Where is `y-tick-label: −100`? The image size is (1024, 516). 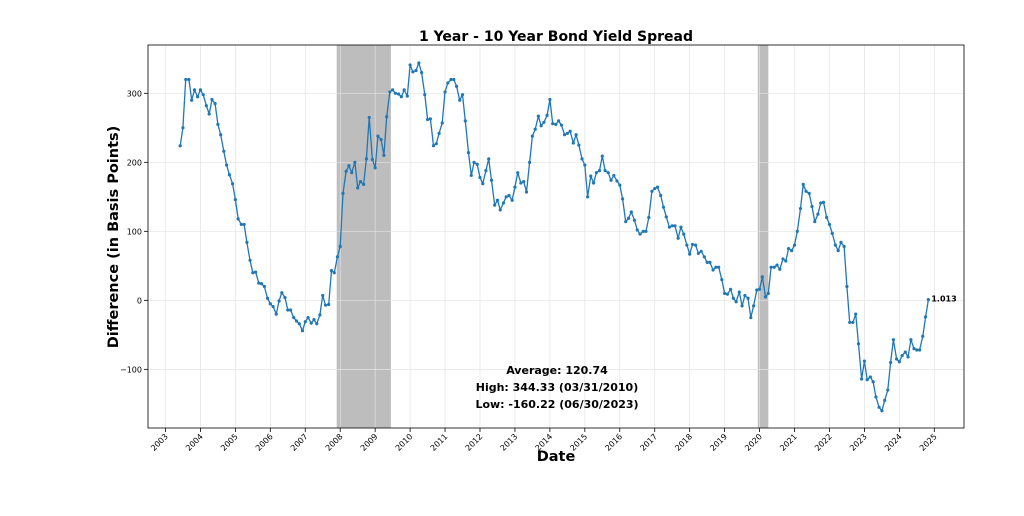
y-tick-label: −100 is located at coordinates (131, 369).